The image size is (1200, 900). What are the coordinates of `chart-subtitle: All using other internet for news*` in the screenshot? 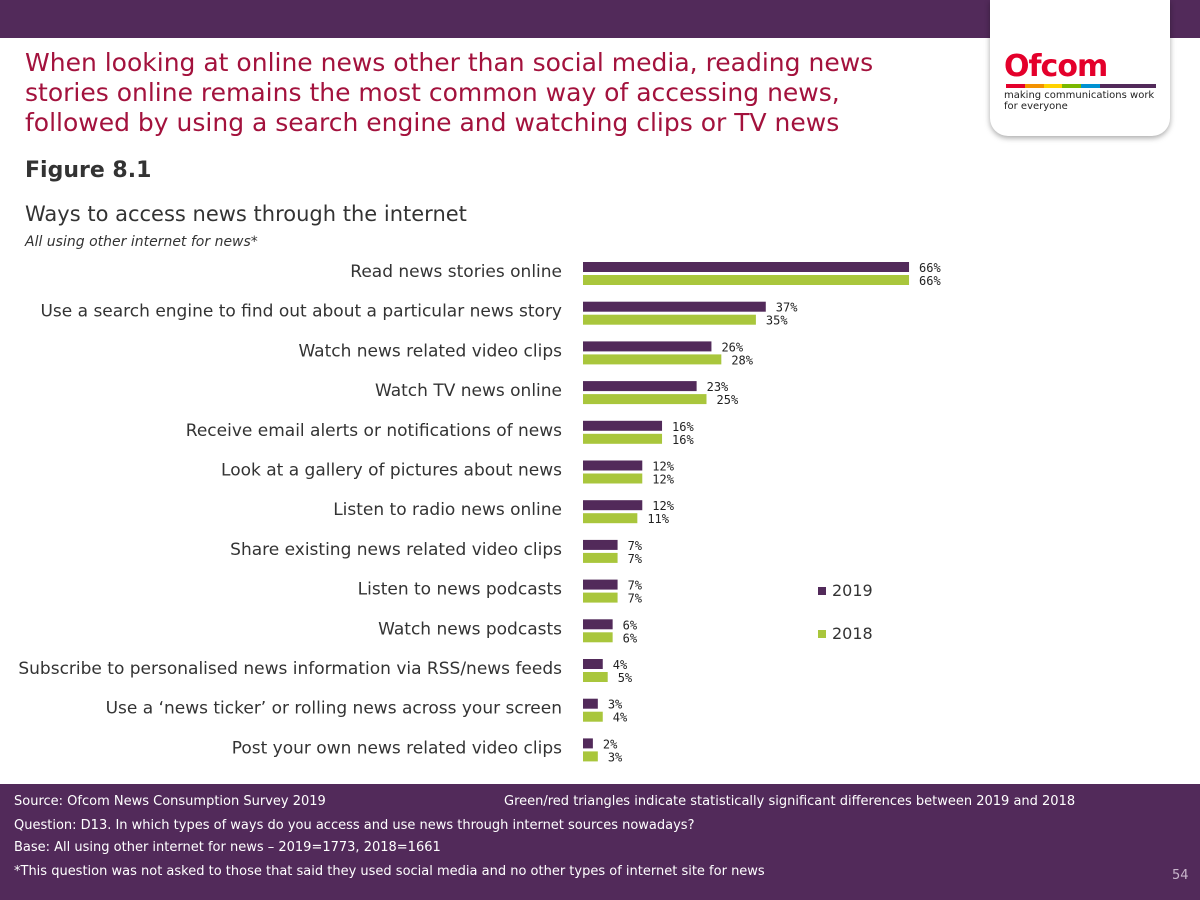 It's located at (141, 242).